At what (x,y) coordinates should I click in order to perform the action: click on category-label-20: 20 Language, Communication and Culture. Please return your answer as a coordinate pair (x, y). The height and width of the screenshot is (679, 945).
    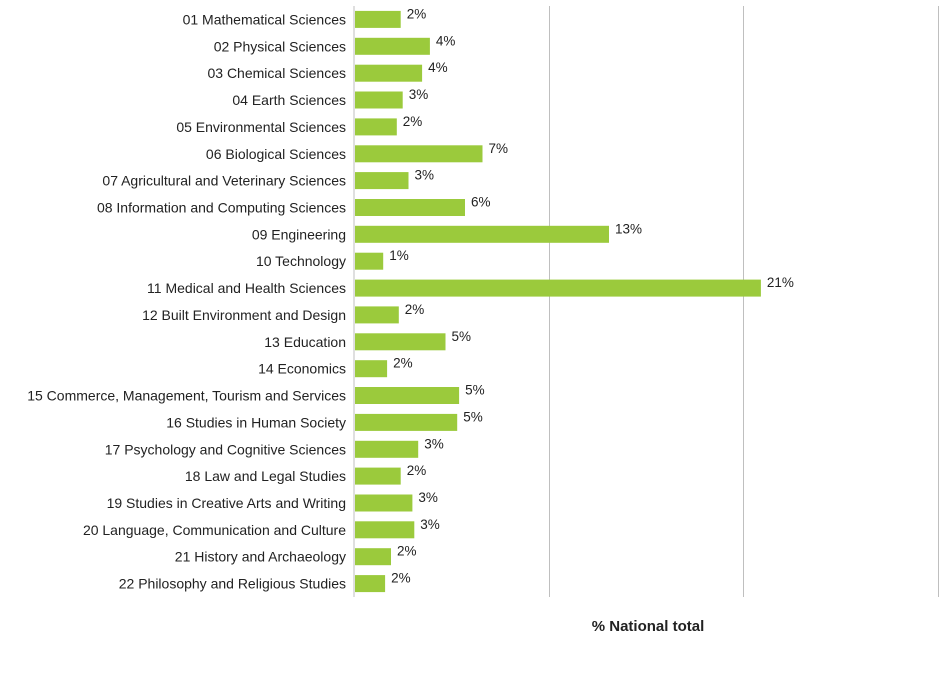
    Looking at the image, I should click on (214, 530).